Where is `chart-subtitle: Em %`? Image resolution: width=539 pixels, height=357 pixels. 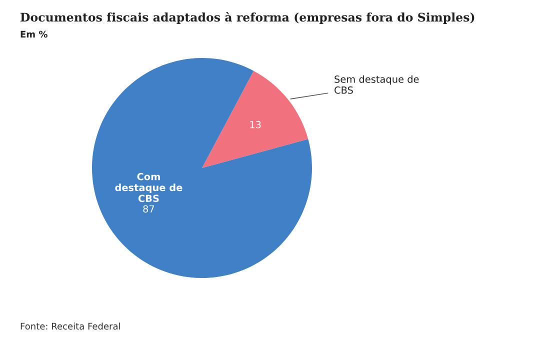 chart-subtitle: Em % is located at coordinates (34, 34).